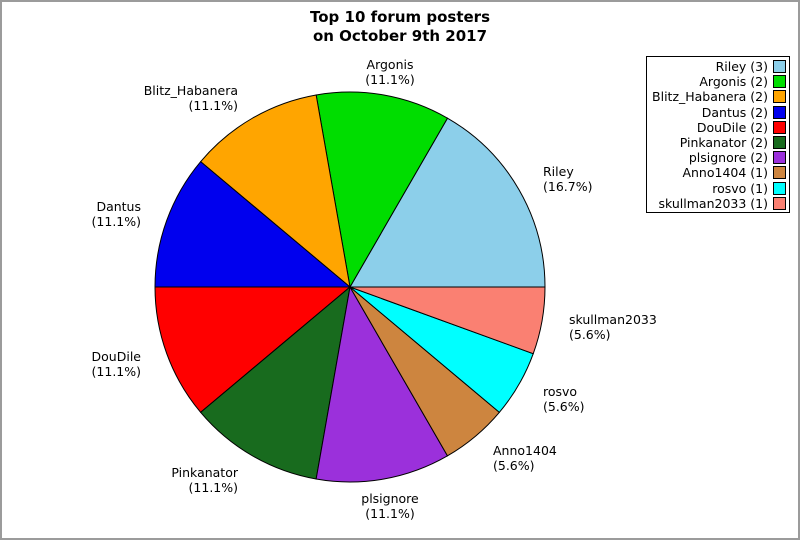  I want to click on slice-label-dantus: Dantus (11.1%), so click(116, 214).